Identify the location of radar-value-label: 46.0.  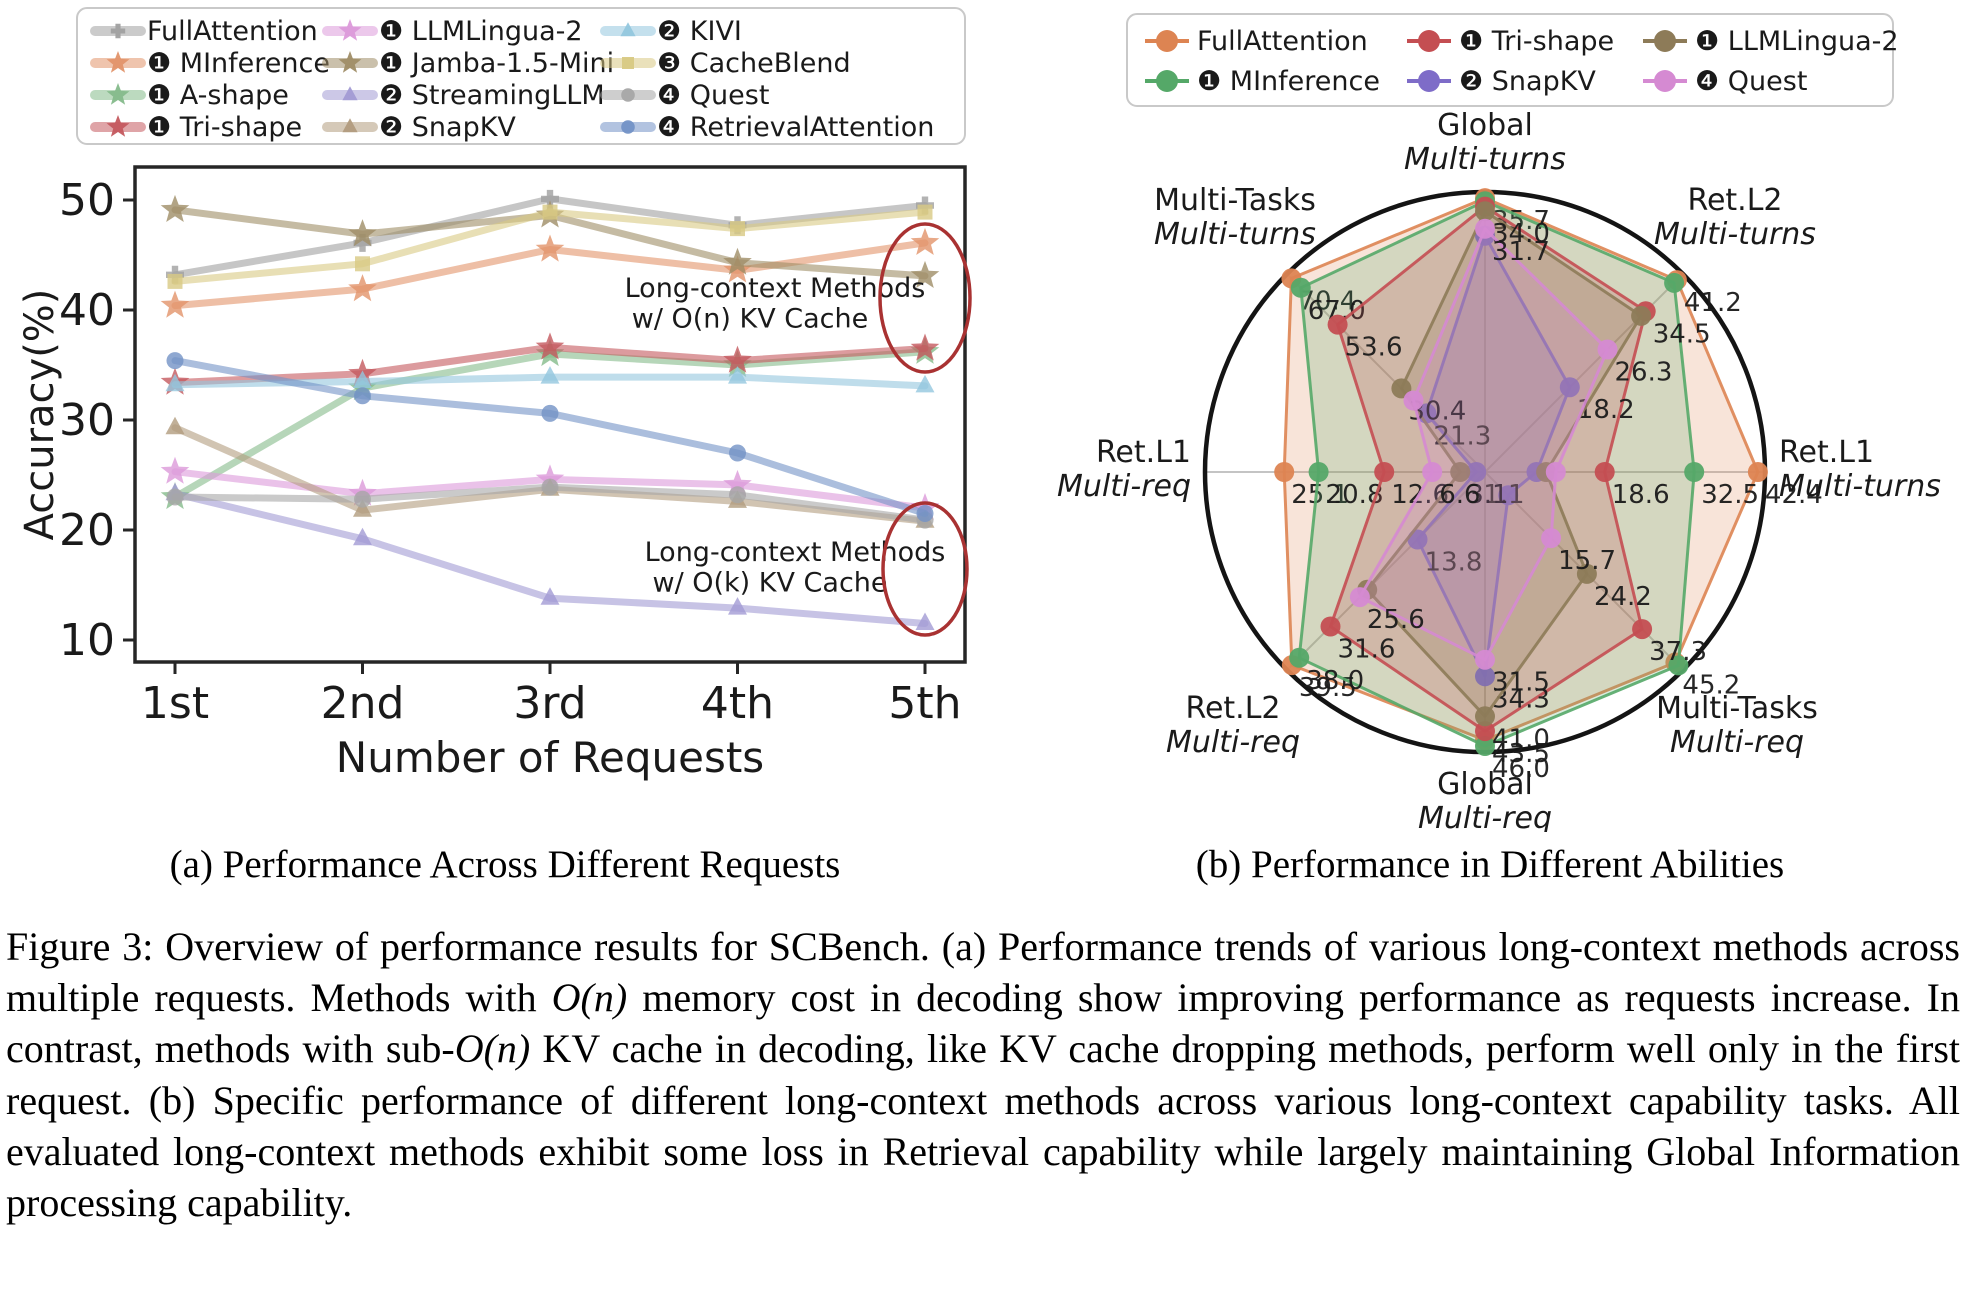
(1521, 769).